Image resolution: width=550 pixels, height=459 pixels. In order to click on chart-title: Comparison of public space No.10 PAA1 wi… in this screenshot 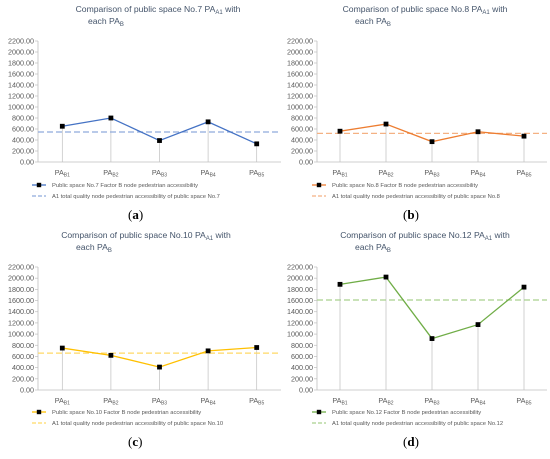, I will do `click(146, 236)`.